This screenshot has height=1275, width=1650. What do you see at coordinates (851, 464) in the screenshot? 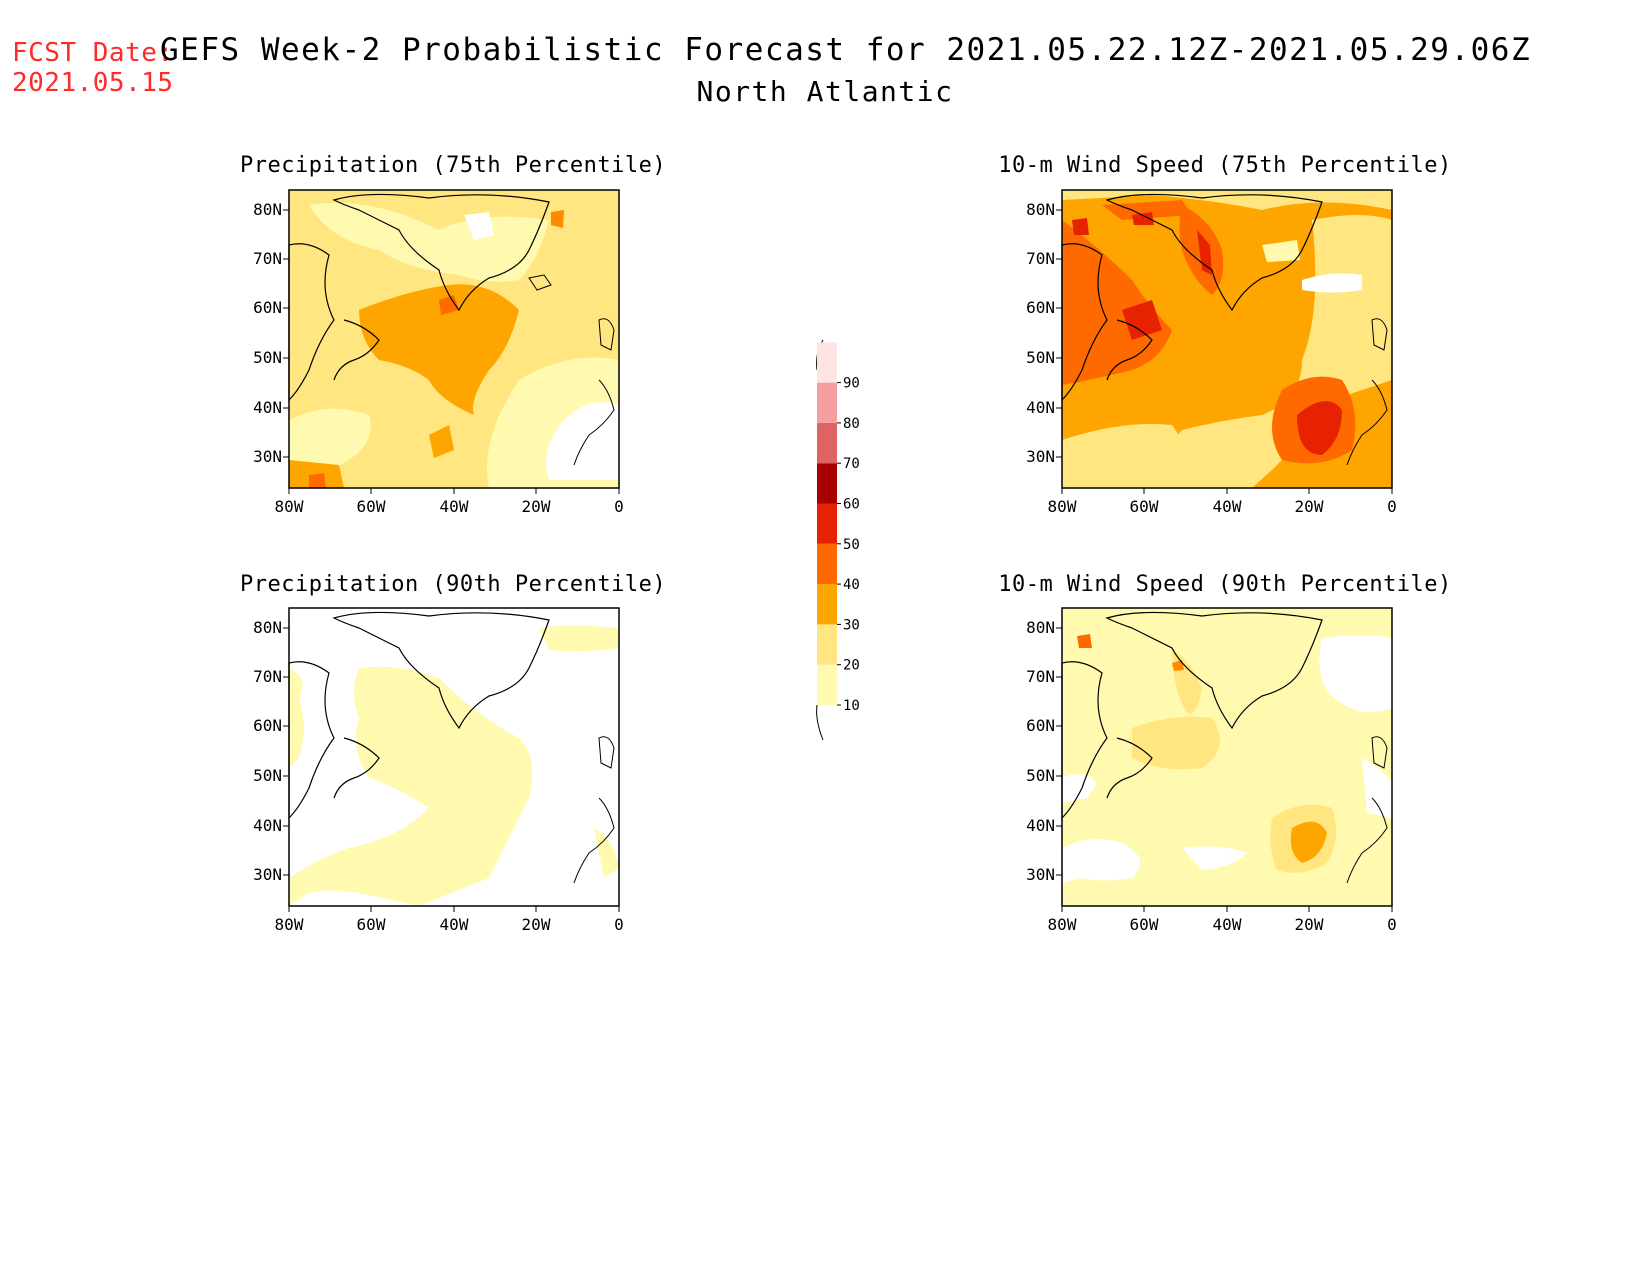
I see `colorbar-label-70: 70` at bounding box center [851, 464].